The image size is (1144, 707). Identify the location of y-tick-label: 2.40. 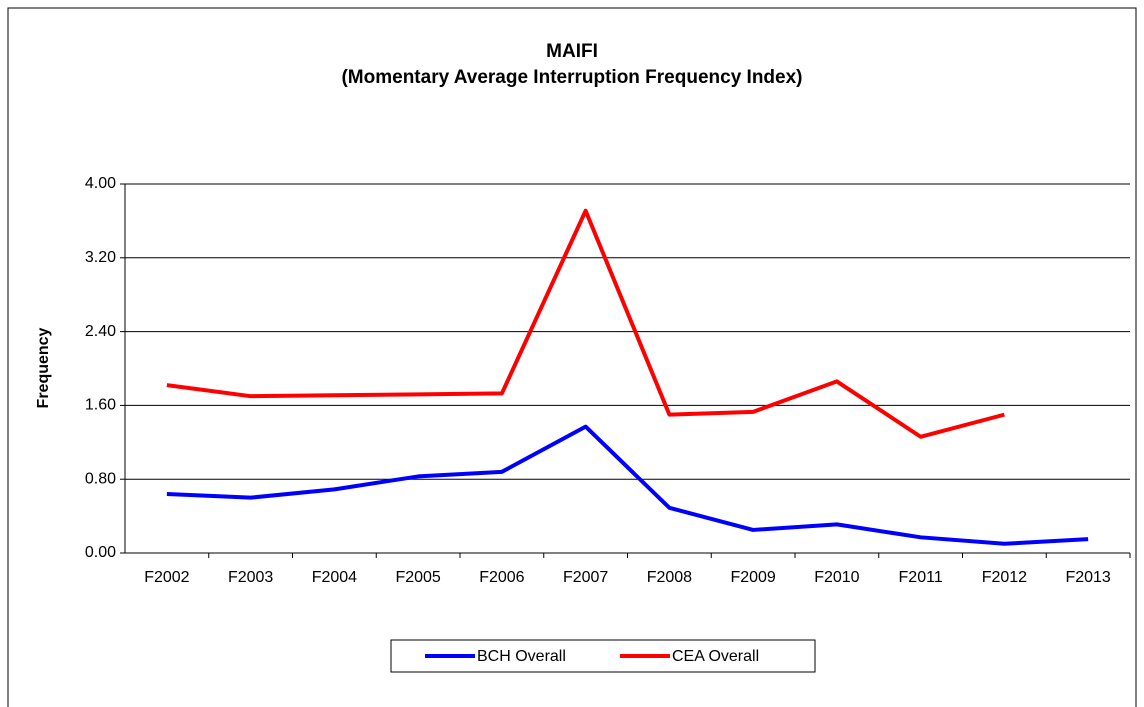
(100, 331).